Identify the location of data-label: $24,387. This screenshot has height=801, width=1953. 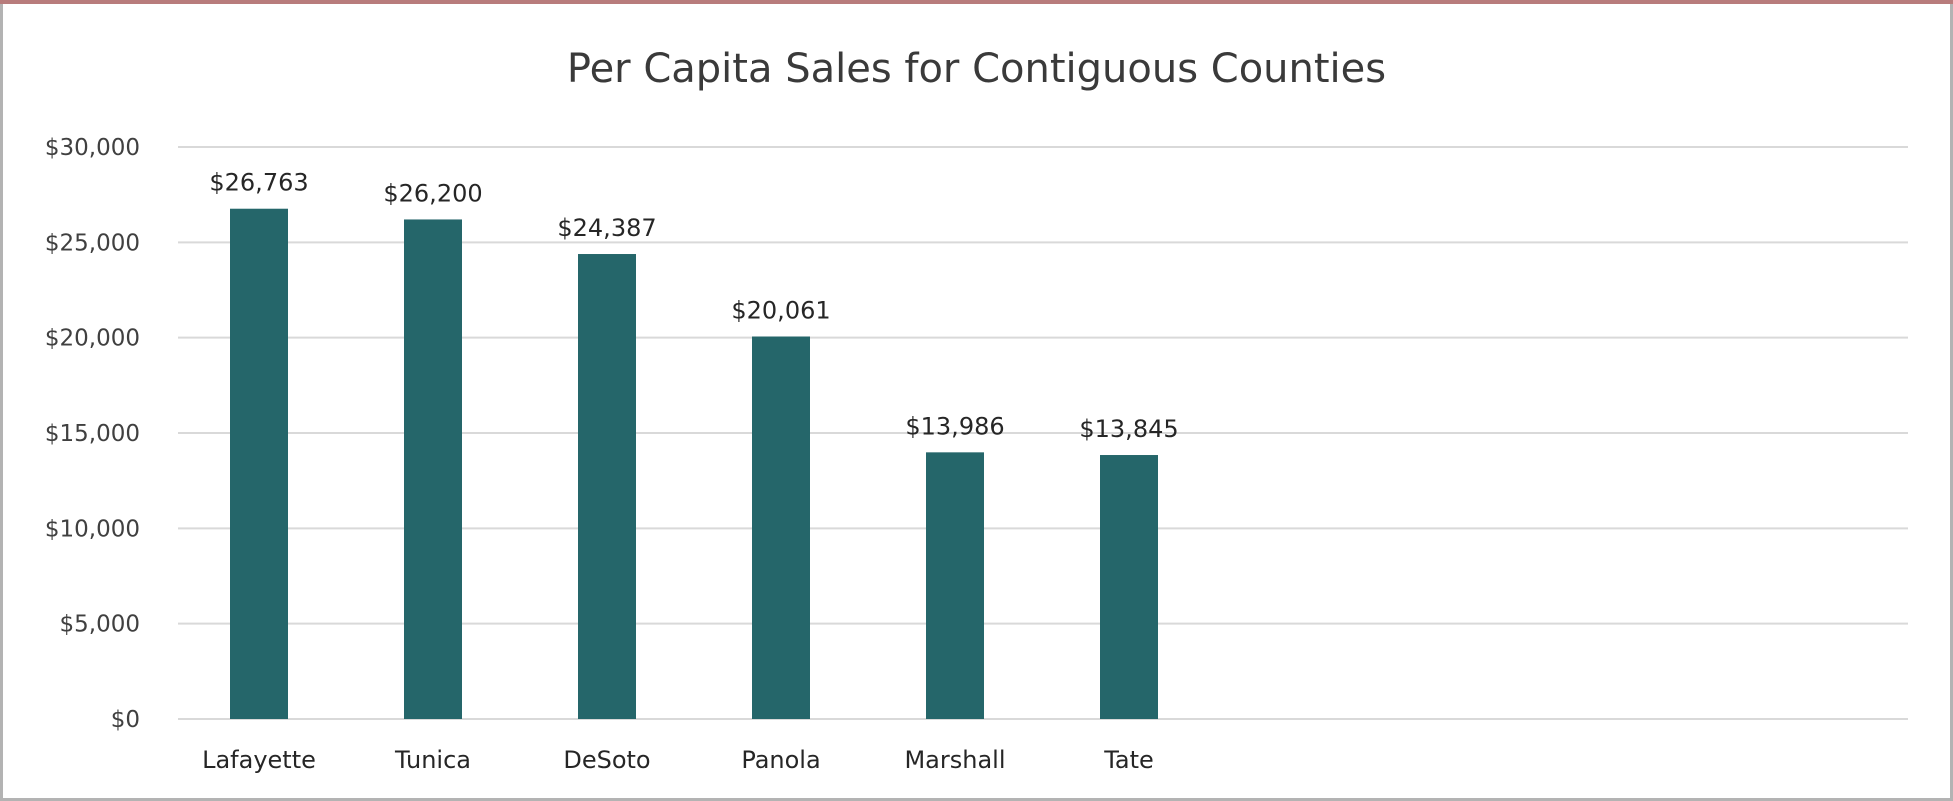
(606, 228).